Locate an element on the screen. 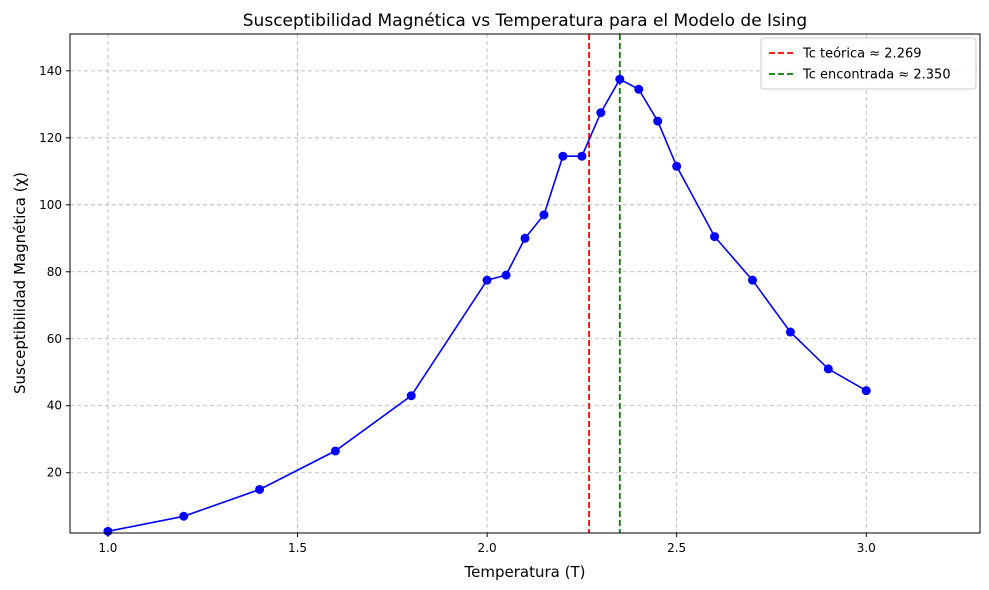 Image resolution: width=989 pixels, height=590 pixels. x-tick-label: 2.0 is located at coordinates (487, 548).